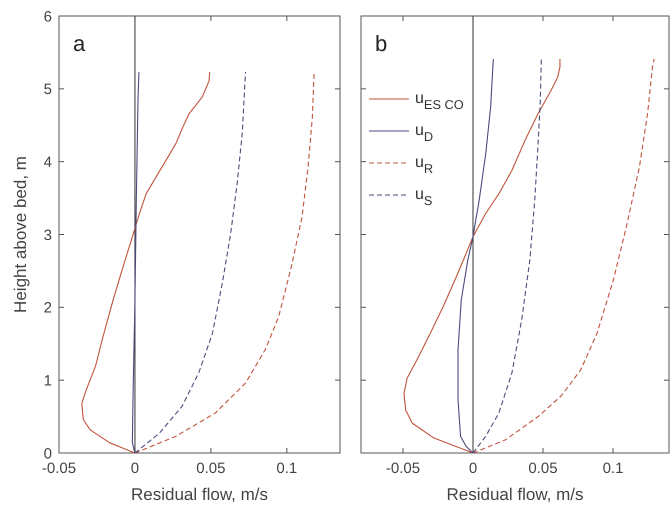 This screenshot has width=672, height=512. What do you see at coordinates (48, 308) in the screenshot?
I see `y-tick-label: 2` at bounding box center [48, 308].